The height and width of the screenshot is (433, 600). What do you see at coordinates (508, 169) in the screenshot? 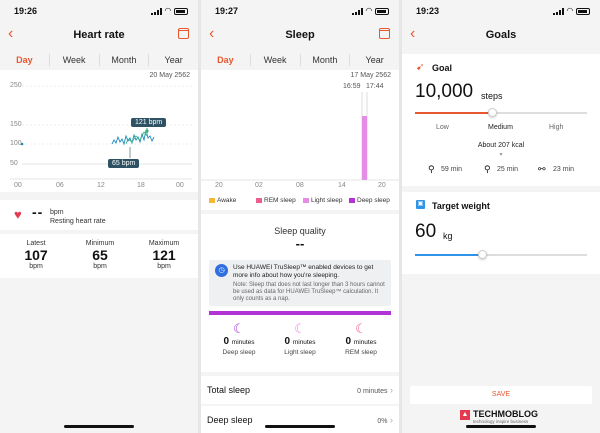
I see `run-duration: 25 min` at bounding box center [508, 169].